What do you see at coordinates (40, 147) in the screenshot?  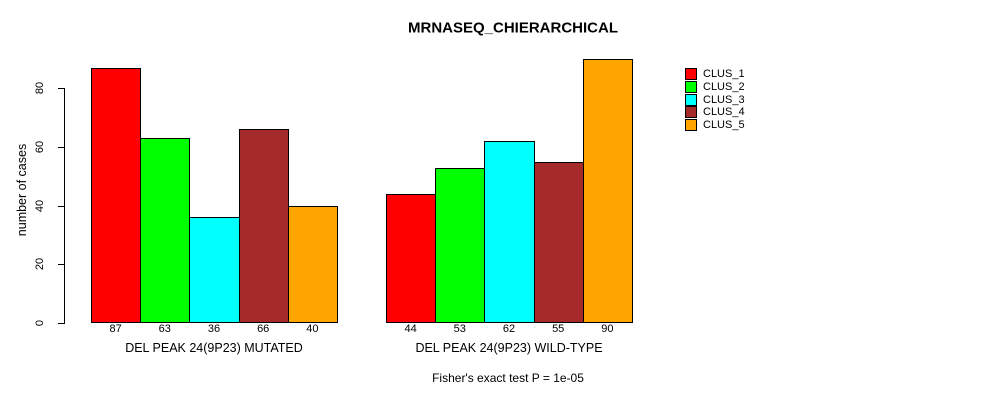 I see `y-axis-tick-label: 60` at bounding box center [40, 147].